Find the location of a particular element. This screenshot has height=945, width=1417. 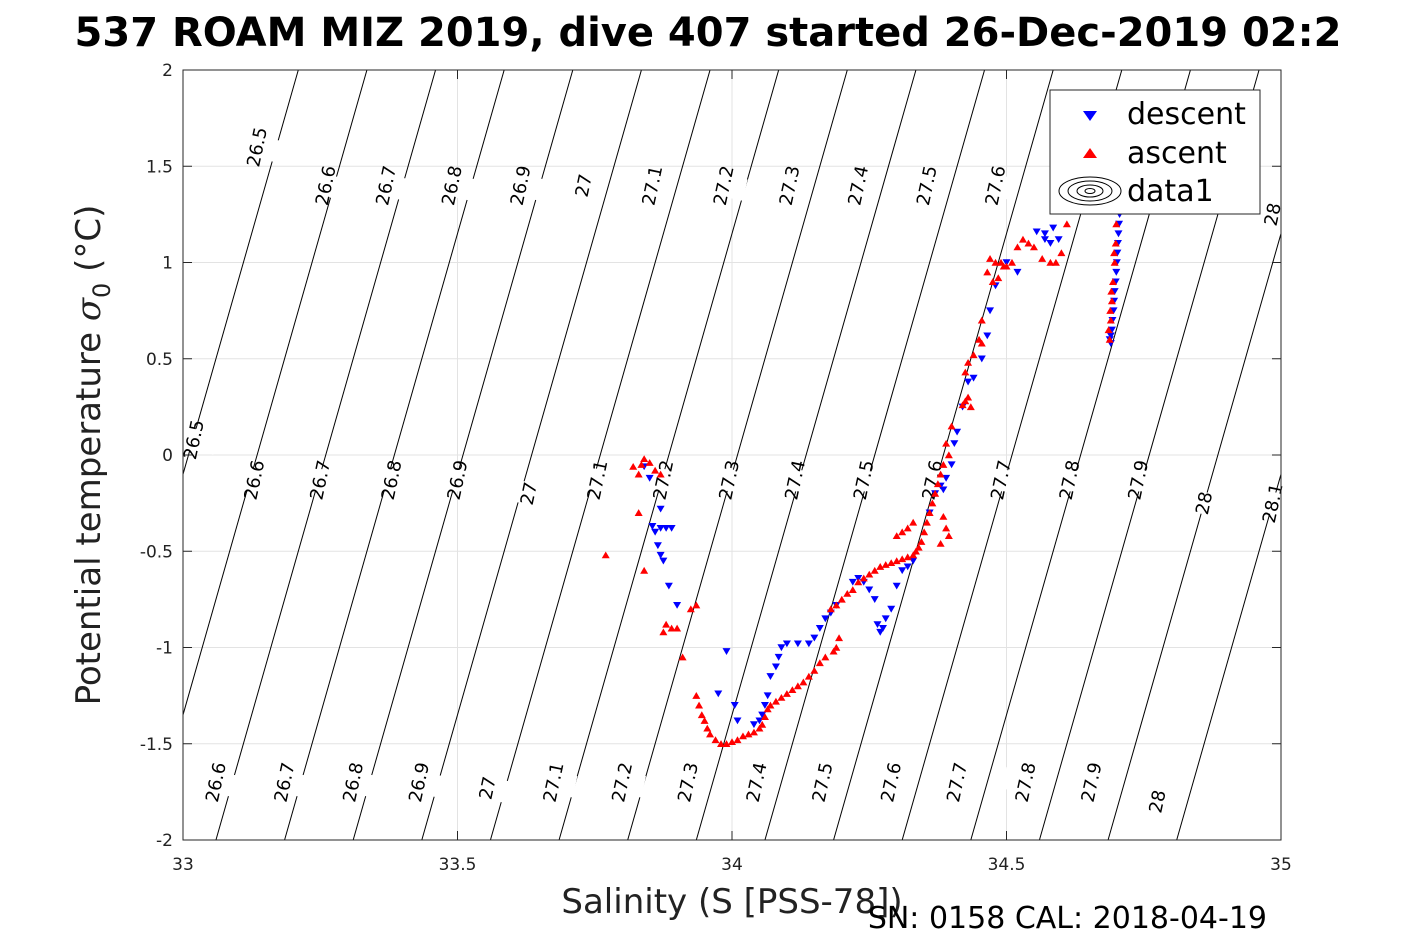

y-tick-label: -1.5 is located at coordinates (156, 745).